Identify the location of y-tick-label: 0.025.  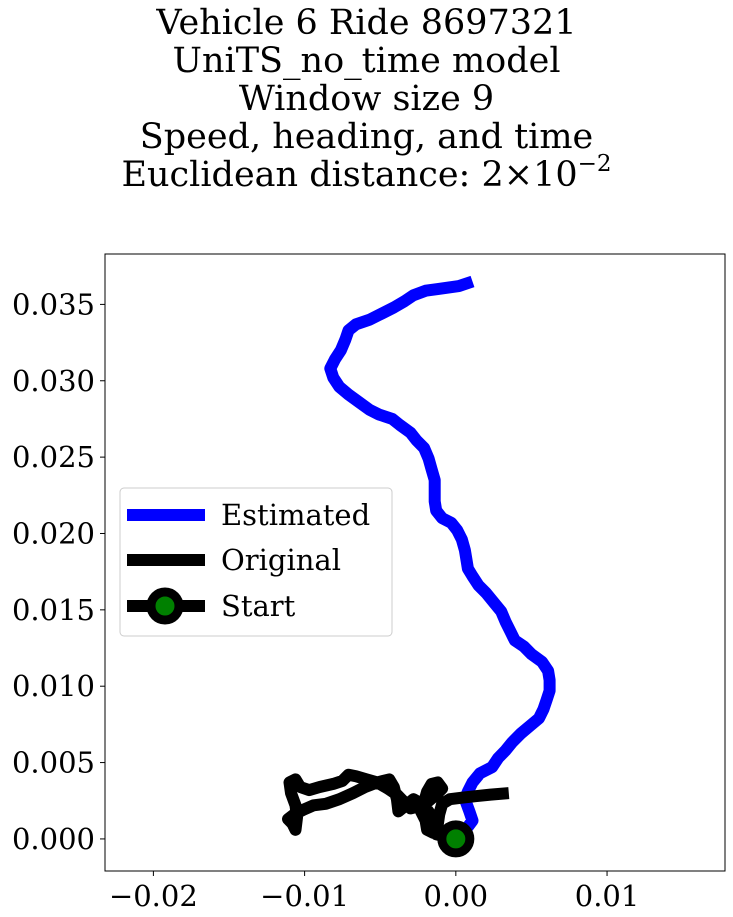
(53, 457).